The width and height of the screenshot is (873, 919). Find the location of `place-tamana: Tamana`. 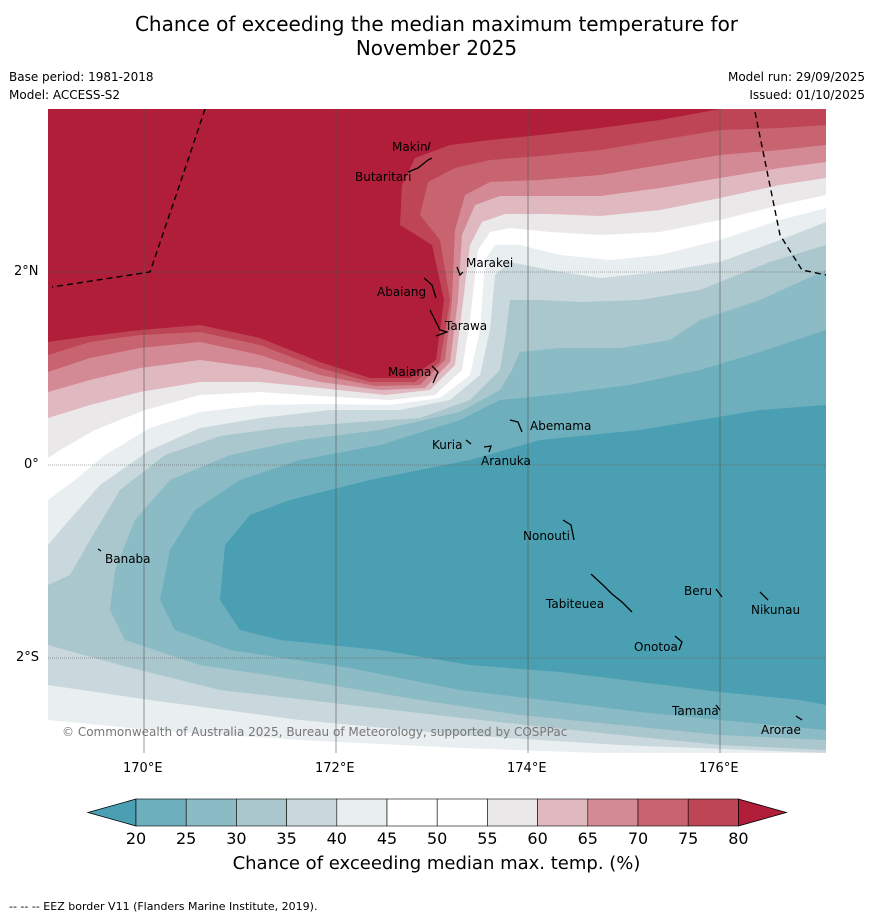

place-tamana: Tamana is located at coordinates (695, 711).